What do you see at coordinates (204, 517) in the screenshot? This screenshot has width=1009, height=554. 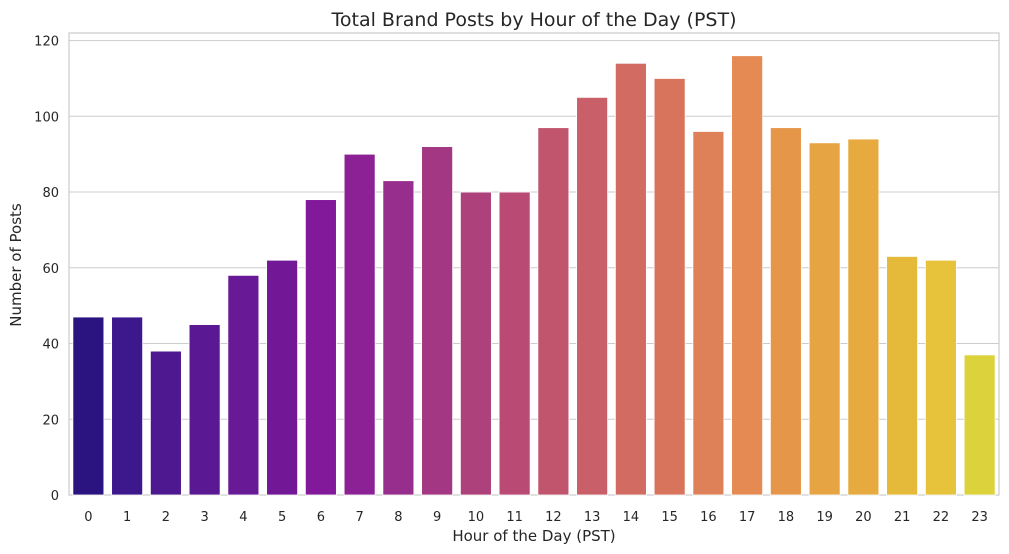 I see `x-tick-label: 3` at bounding box center [204, 517].